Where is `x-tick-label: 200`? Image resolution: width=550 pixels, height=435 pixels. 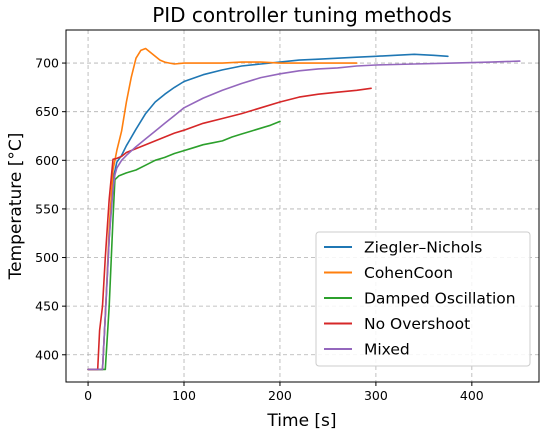 x-tick-label: 200 is located at coordinates (280, 395).